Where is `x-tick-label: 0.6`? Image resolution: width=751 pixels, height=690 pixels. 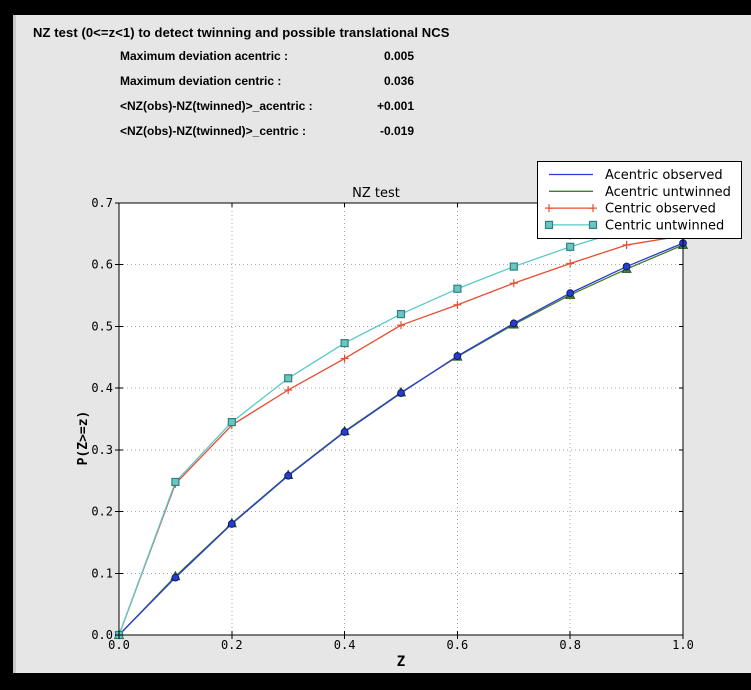 x-tick-label: 0.6 is located at coordinates (458, 645).